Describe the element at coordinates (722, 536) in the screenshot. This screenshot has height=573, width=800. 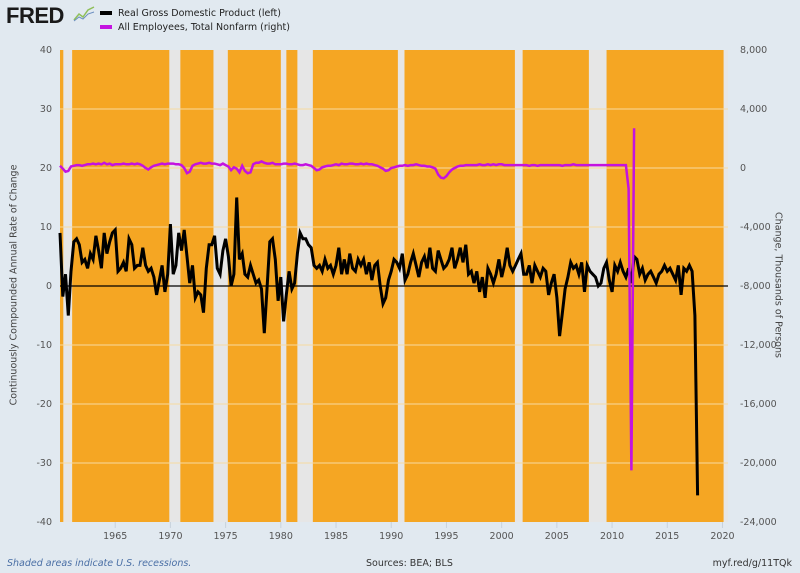
I see `x-tick-label: 2020` at that location.